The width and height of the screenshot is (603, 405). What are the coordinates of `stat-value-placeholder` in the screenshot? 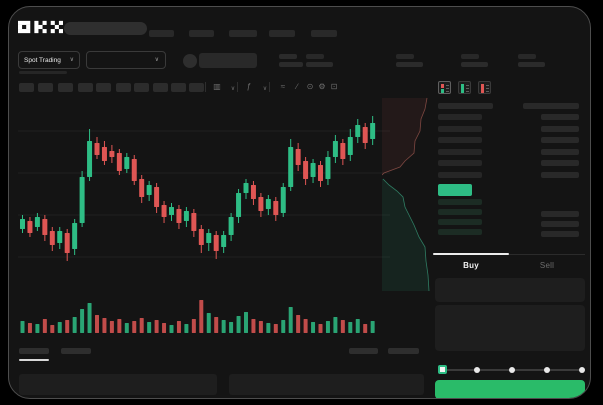 It's located at (531, 64).